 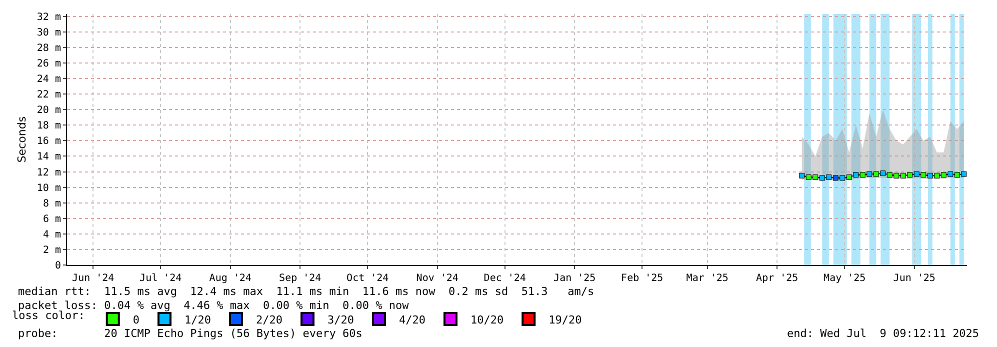 What do you see at coordinates (437, 278) in the screenshot?
I see `x-tick-label: Nov '24` at bounding box center [437, 278].